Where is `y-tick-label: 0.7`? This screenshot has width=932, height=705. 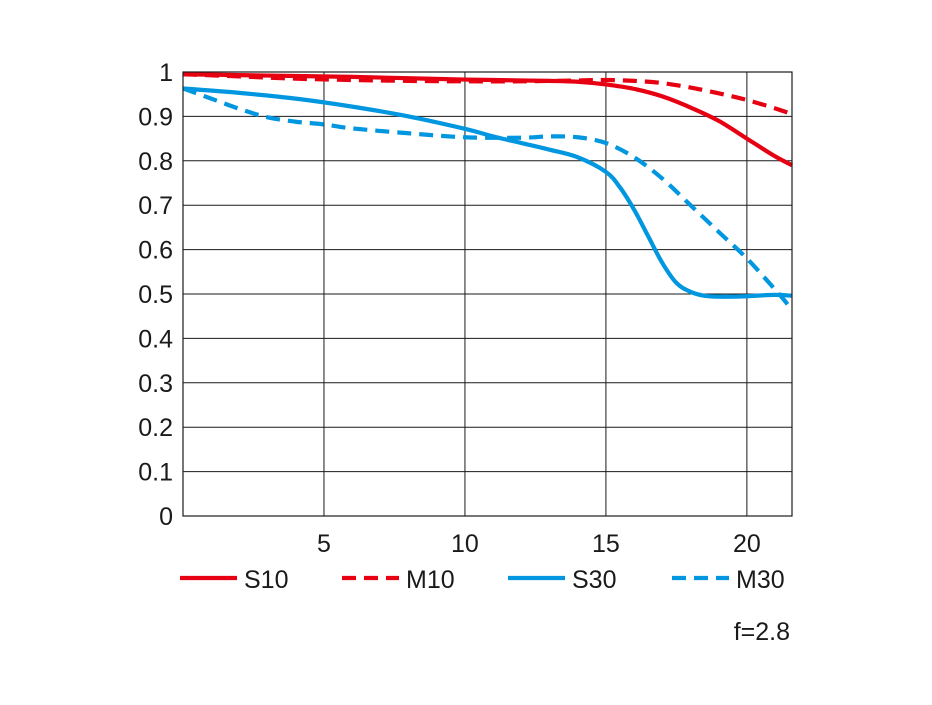
y-tick-label: 0.7 is located at coordinates (155, 206).